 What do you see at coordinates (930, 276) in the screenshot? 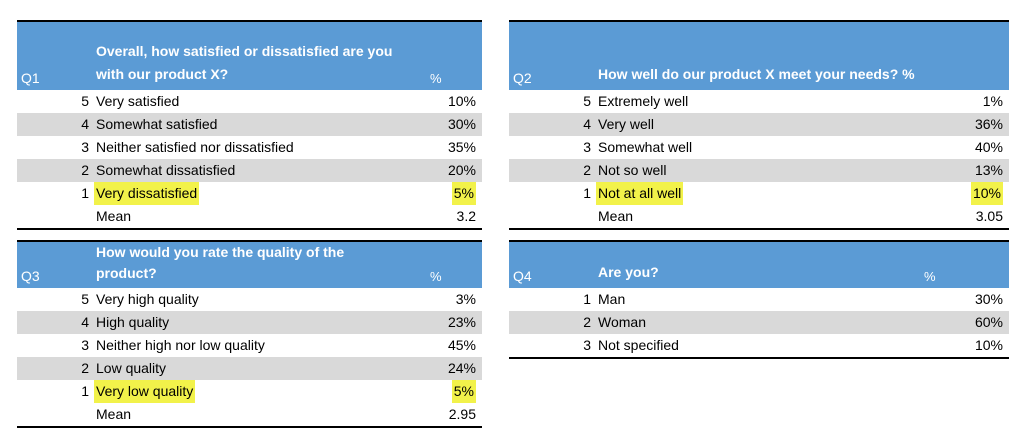
I see `q4-pct-header: %` at bounding box center [930, 276].